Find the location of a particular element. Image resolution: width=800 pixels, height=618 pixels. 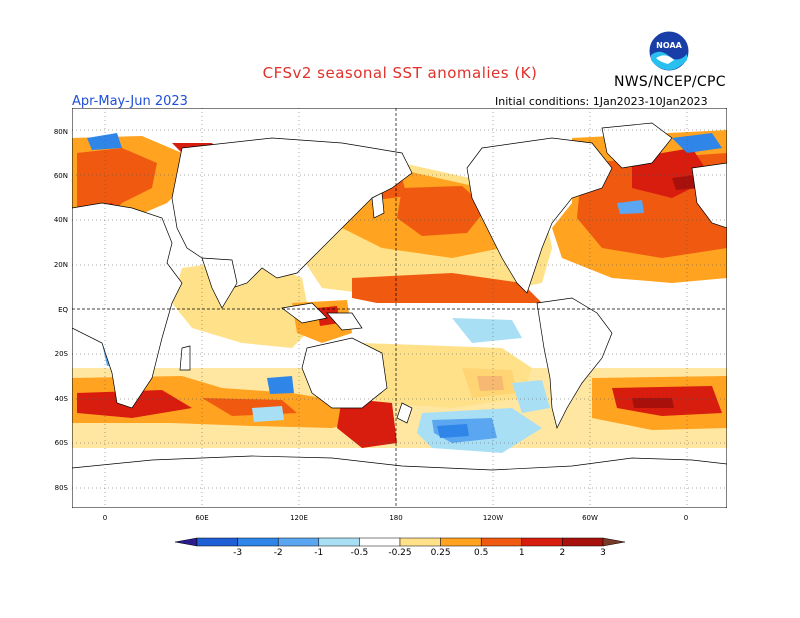

colorbar-tick-label: 2 is located at coordinates (562, 553).